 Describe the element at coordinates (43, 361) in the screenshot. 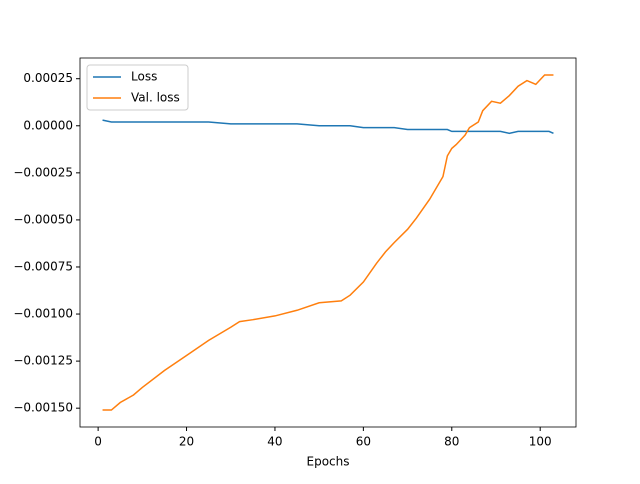

I see `y-tick-label: −0.00125` at that location.